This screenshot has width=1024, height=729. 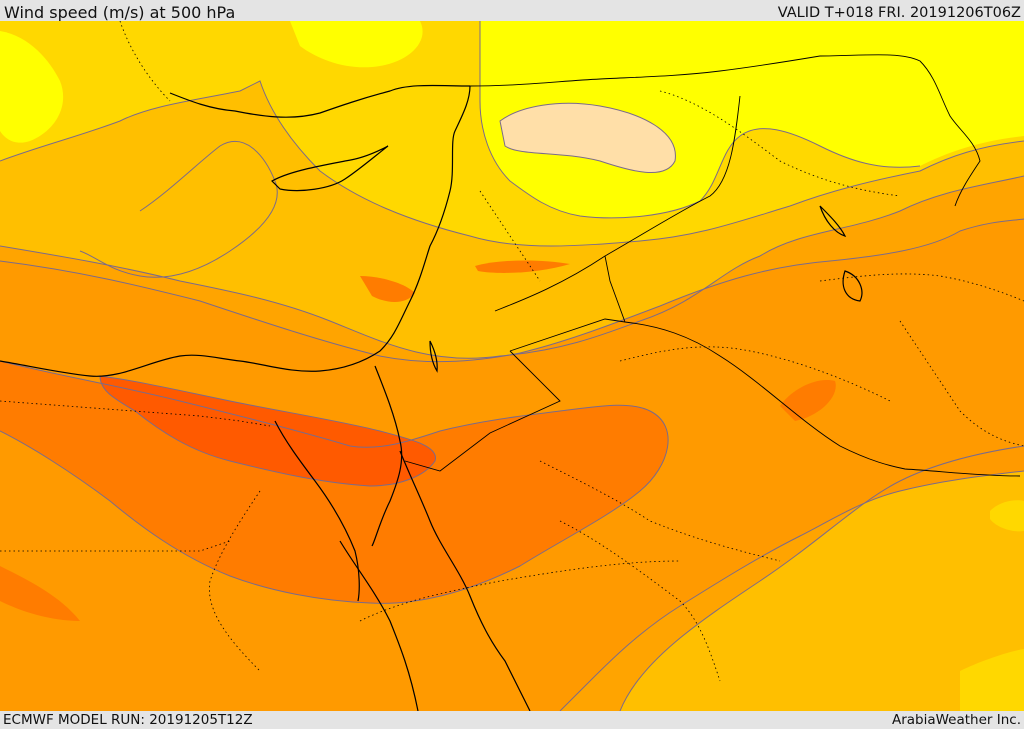 What do you see at coordinates (822, 578) in the screenshot?
I see `wind-band-mid-southeast` at bounding box center [822, 578].